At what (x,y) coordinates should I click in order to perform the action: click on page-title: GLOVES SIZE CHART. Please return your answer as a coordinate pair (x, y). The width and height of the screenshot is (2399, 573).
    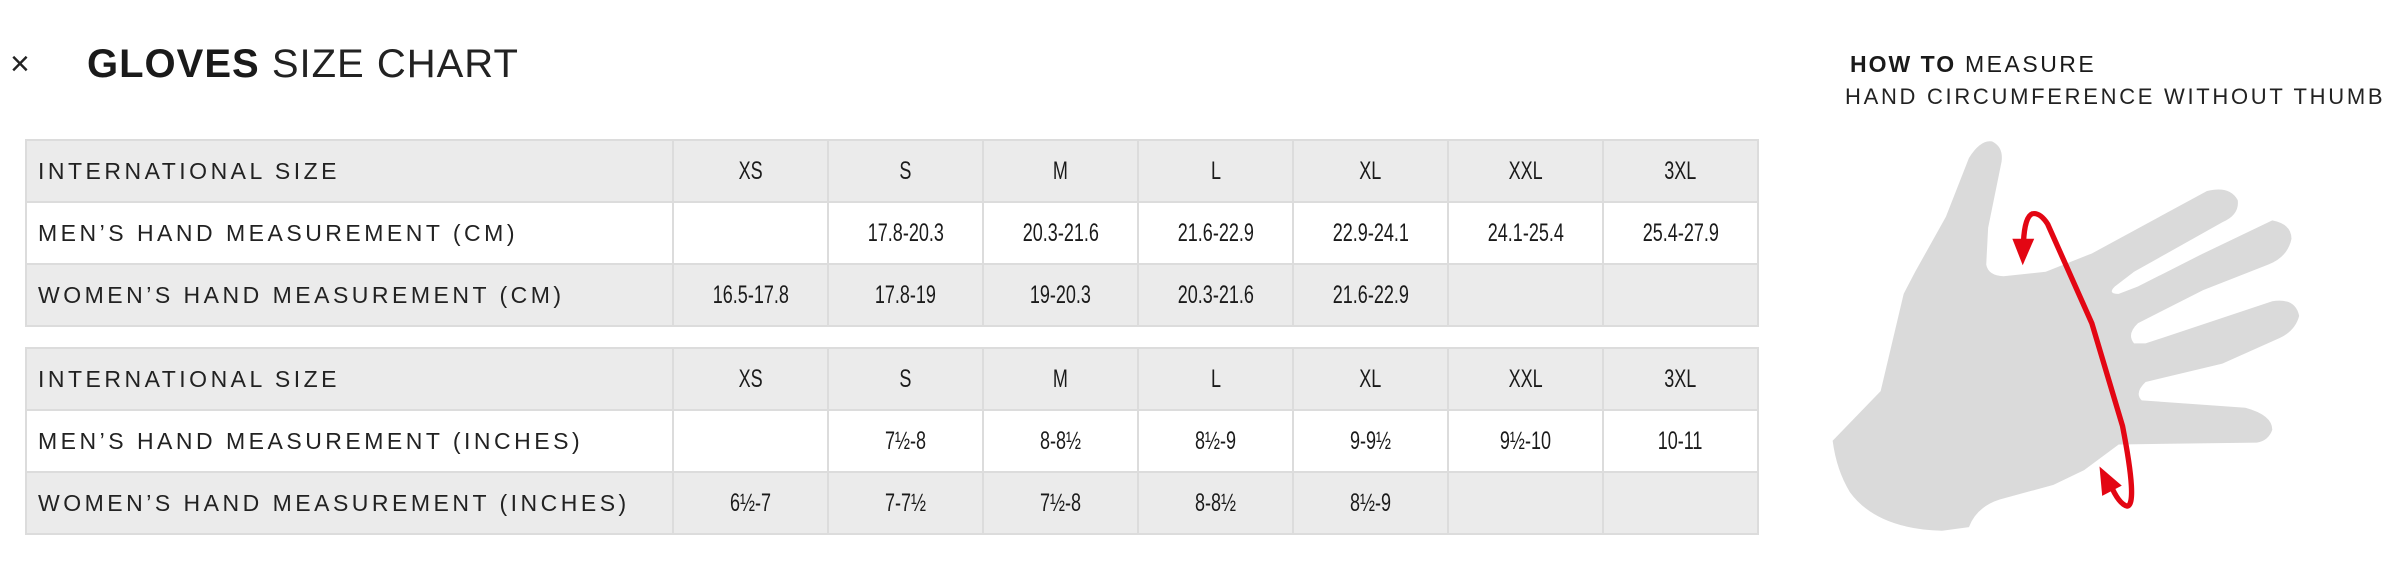
    Looking at the image, I should click on (303, 64).